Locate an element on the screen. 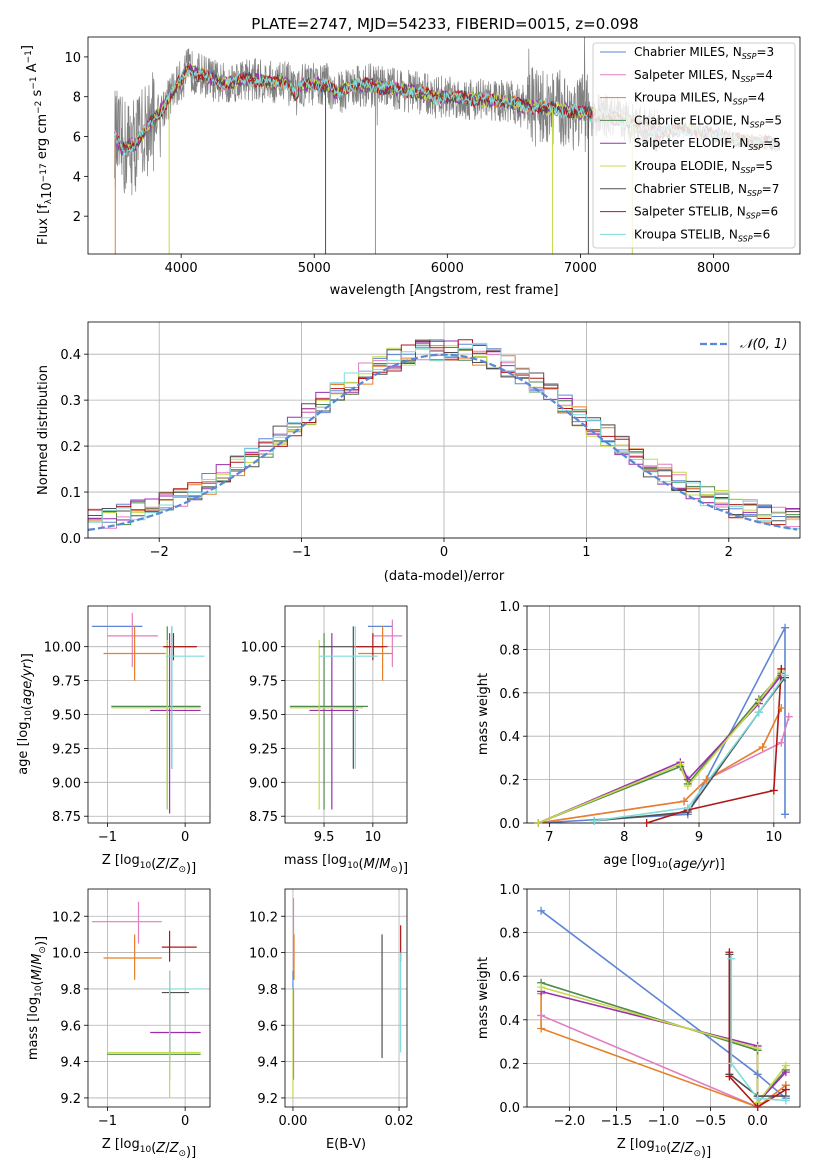 This screenshot has width=819, height=1170. x-tick-label: −1.0 is located at coordinates (664, 1121).